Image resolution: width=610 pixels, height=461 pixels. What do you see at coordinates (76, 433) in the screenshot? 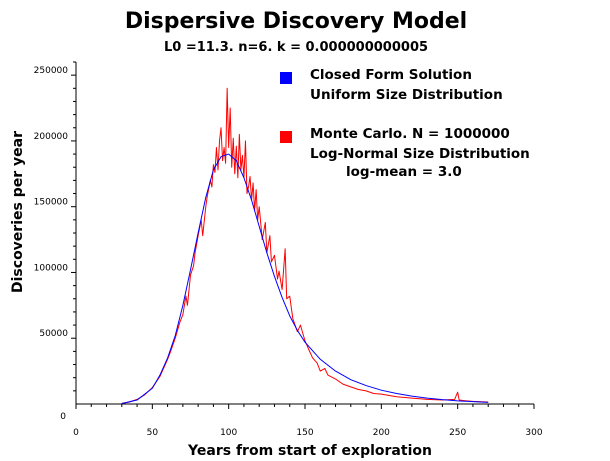
I see `x-tick-label: 0` at bounding box center [76, 433].